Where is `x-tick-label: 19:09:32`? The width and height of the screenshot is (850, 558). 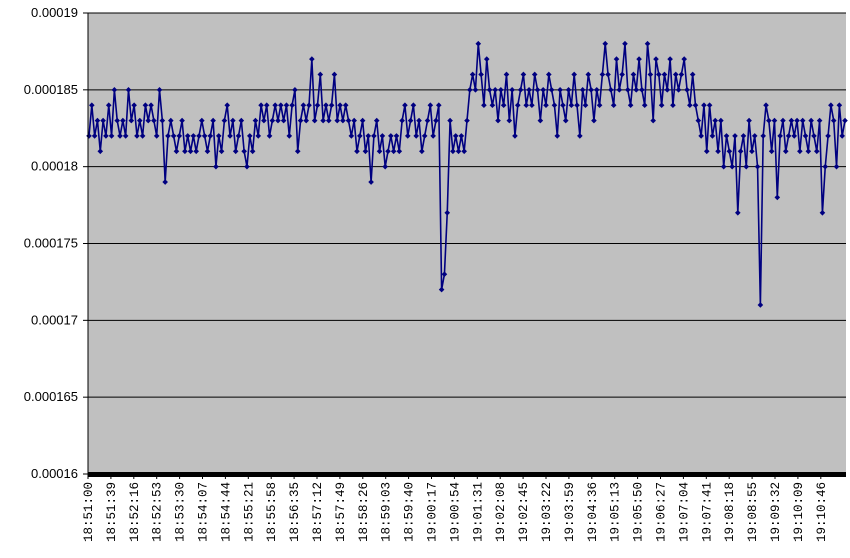
x-tick-label: 19:09:32 is located at coordinates (776, 512).